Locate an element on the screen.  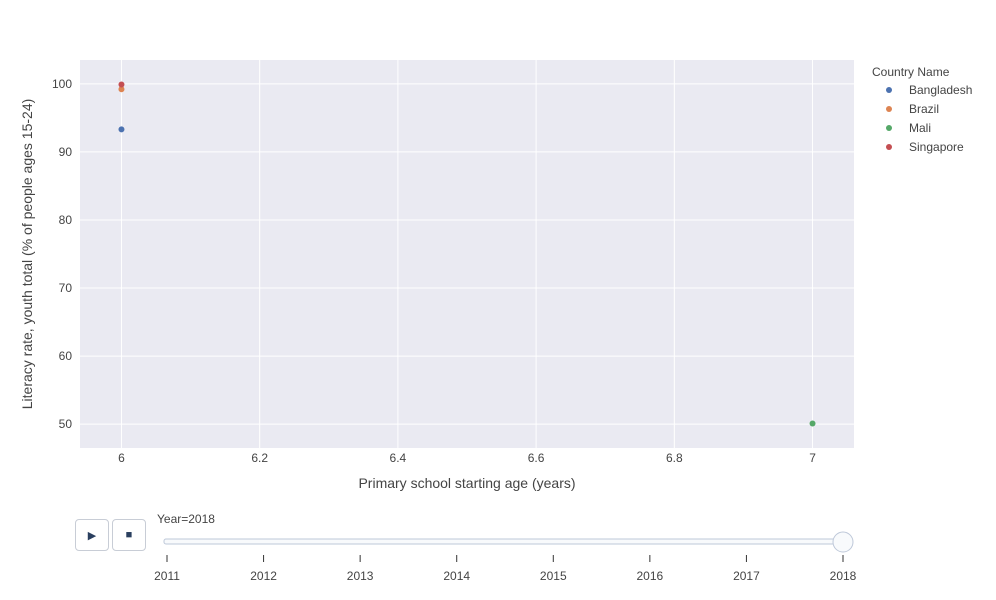
legend-label-mali: Mali is located at coordinates (920, 128).